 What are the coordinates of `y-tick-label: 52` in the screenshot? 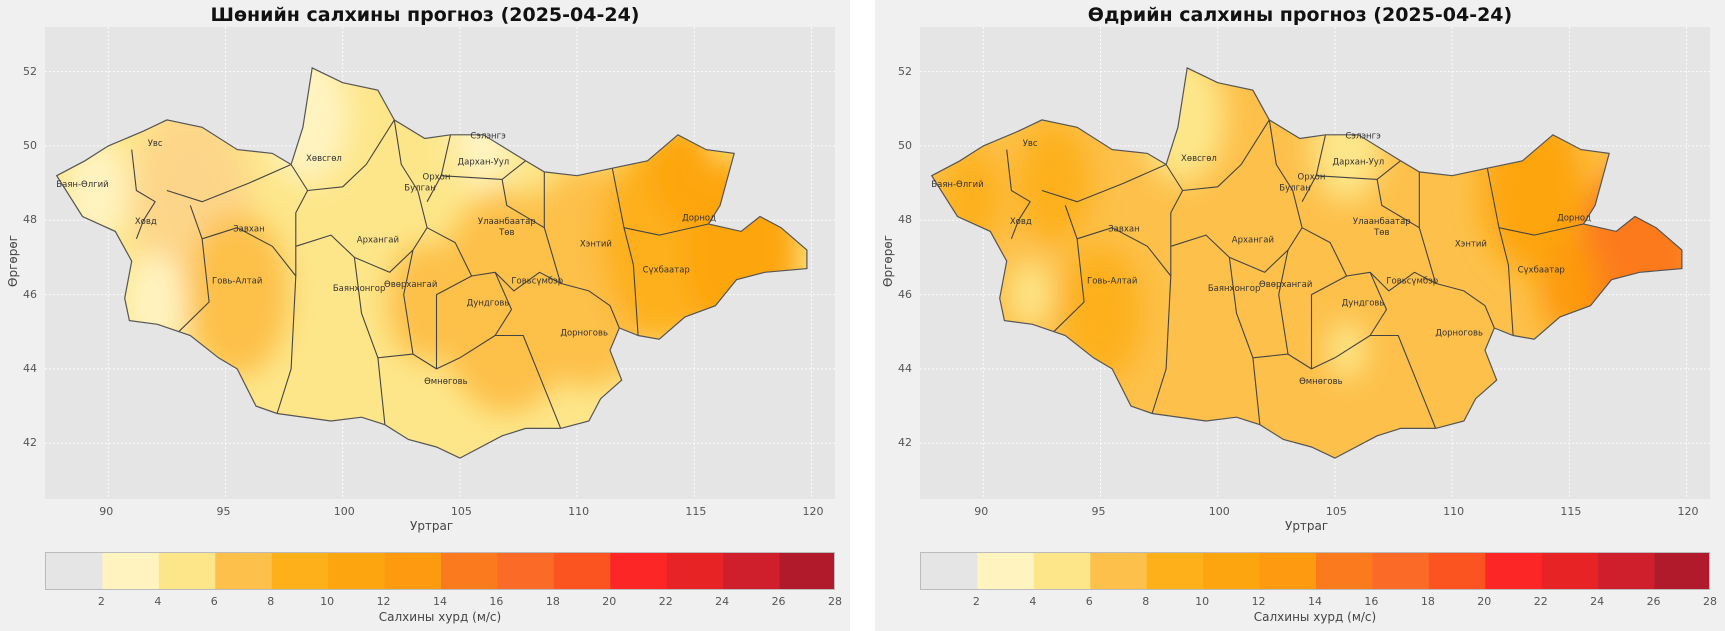 It's located at (30, 71).